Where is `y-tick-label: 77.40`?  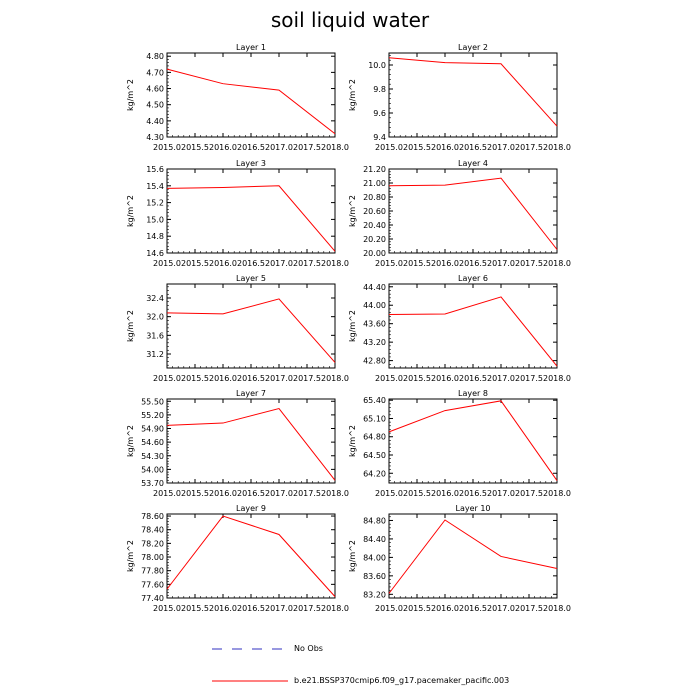 y-tick-label: 77.40 is located at coordinates (152, 598).